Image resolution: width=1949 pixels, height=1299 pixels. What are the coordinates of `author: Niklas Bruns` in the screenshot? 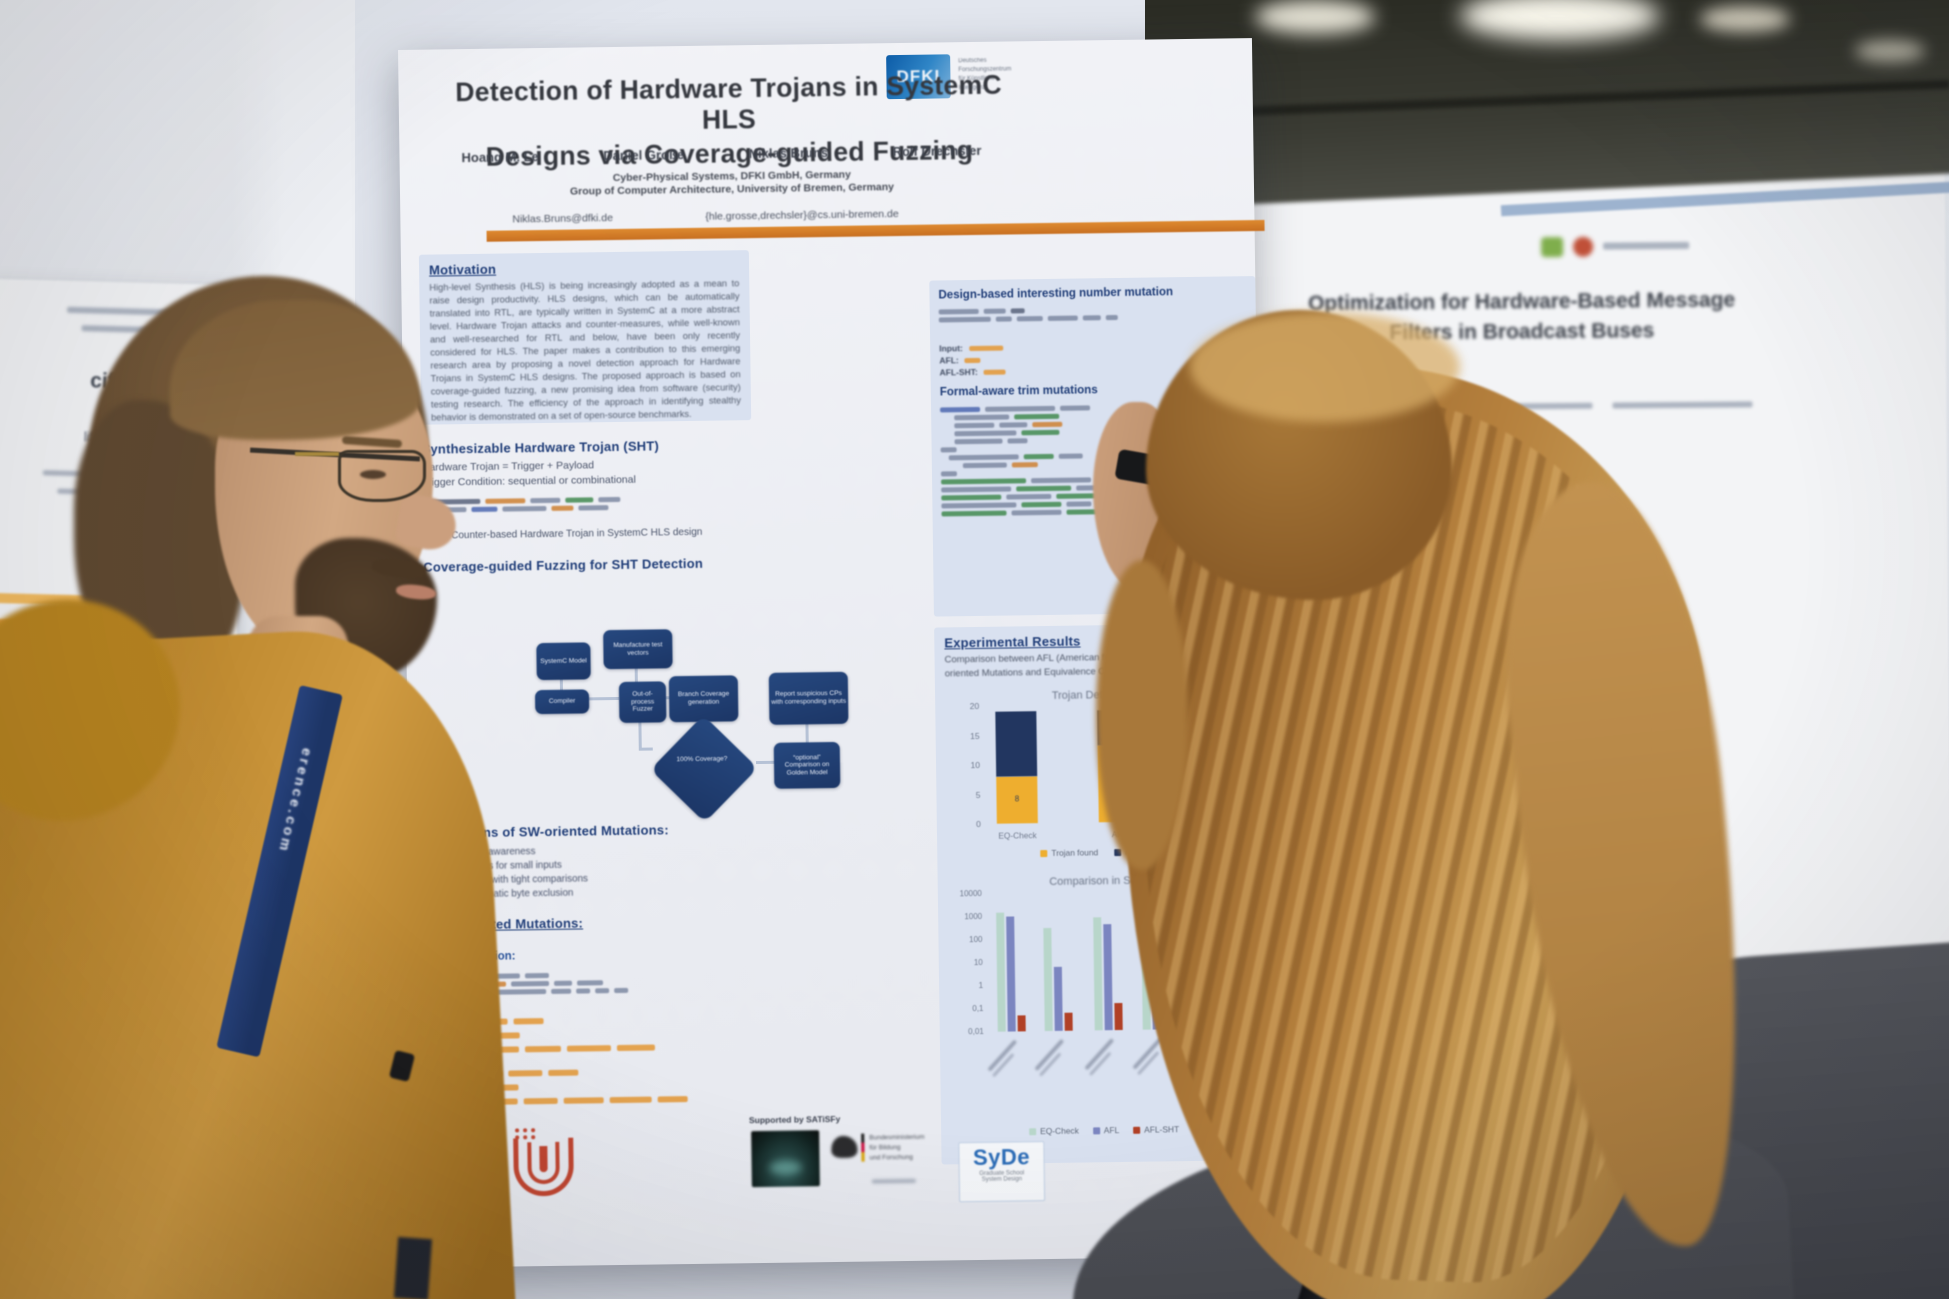 It's located at (788, 153).